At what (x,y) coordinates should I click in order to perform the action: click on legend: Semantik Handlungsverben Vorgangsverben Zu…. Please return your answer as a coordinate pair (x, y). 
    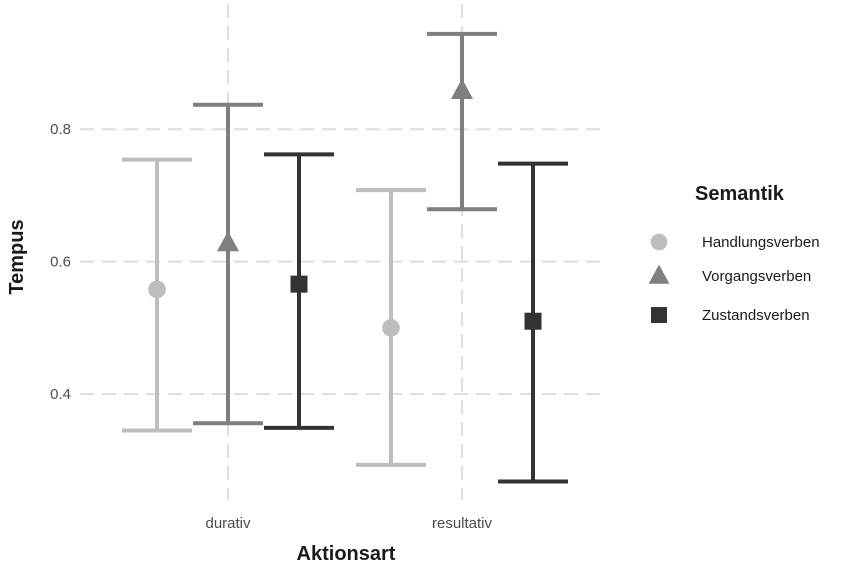
    Looking at the image, I should click on (734, 253).